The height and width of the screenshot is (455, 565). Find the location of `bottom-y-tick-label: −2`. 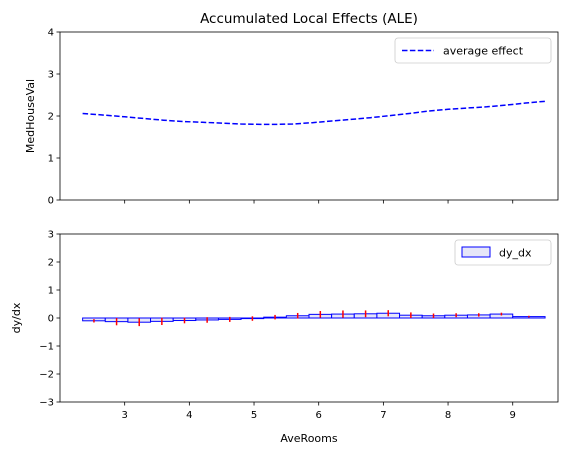

bottom-y-tick-label: −2 is located at coordinates (46, 375).